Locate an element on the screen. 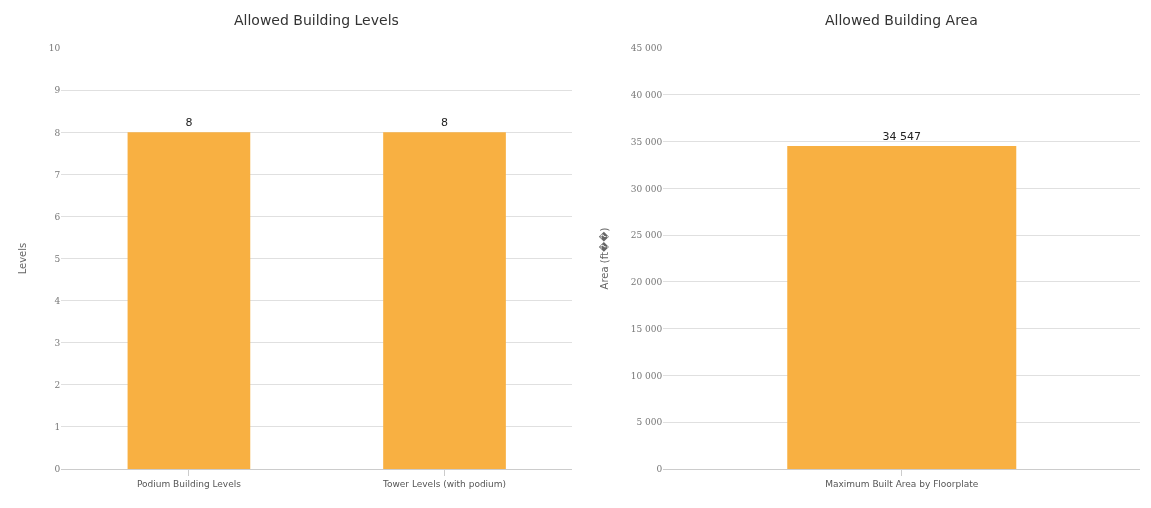 The height and width of the screenshot is (508, 1151). y-tick-label: 2 is located at coordinates (57, 384).